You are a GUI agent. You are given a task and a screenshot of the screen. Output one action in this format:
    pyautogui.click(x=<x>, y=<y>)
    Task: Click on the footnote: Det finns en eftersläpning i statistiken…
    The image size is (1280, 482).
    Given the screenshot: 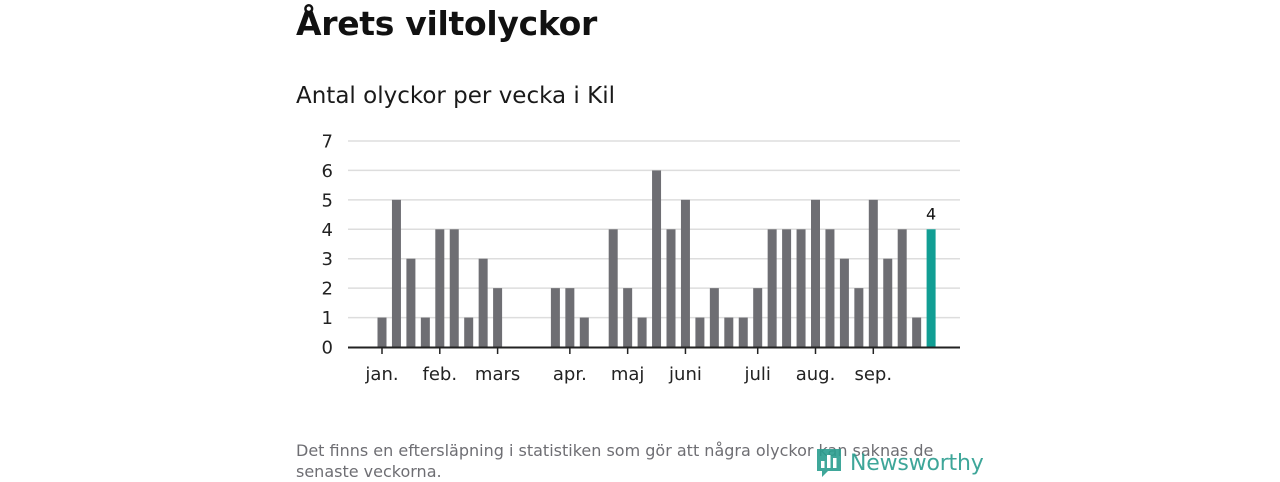 What is the action you would take?
    pyautogui.click(x=615, y=461)
    